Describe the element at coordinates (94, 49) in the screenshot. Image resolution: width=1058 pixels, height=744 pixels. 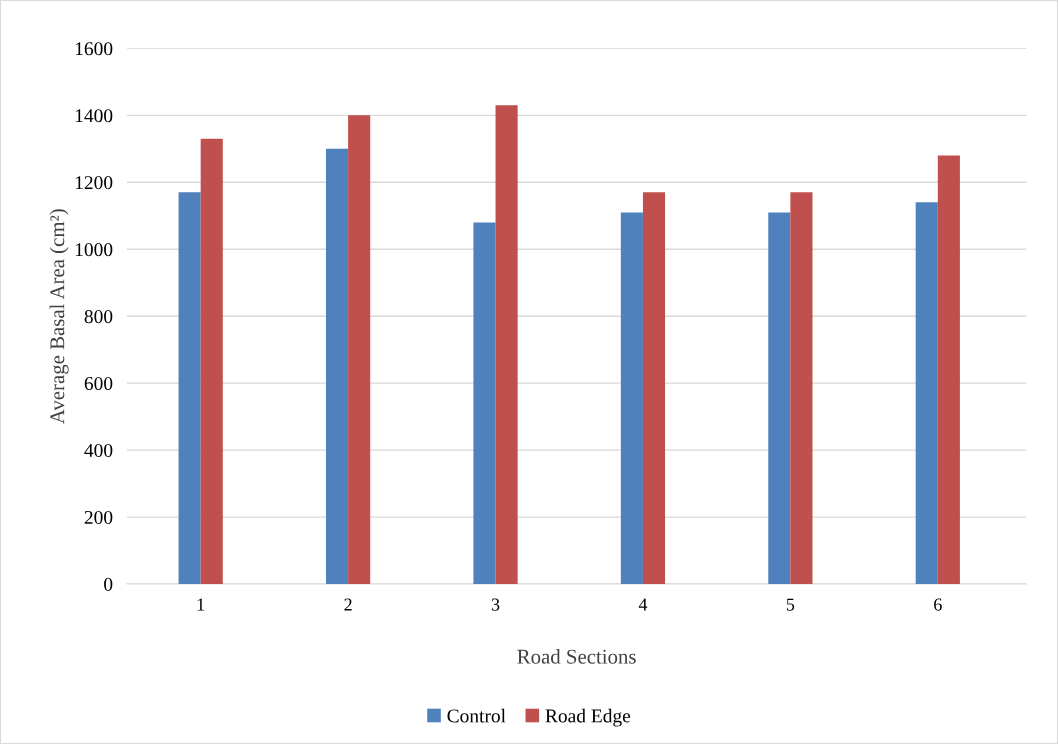
I see `y-tick-label: 1600` at that location.